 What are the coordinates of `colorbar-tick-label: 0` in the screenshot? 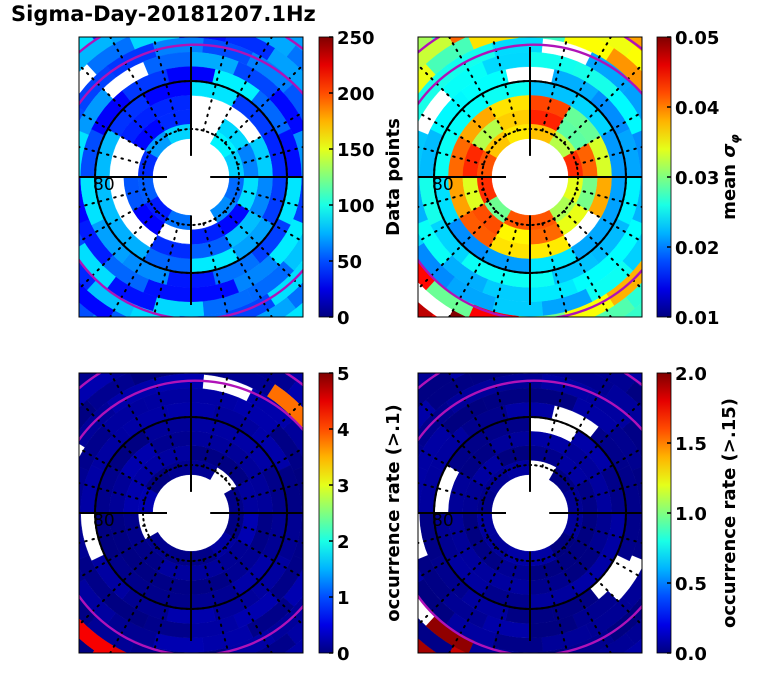 It's located at (343, 654).